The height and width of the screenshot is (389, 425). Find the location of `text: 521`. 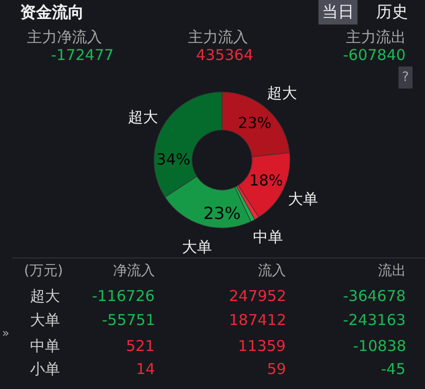

text: 521 is located at coordinates (140, 346).